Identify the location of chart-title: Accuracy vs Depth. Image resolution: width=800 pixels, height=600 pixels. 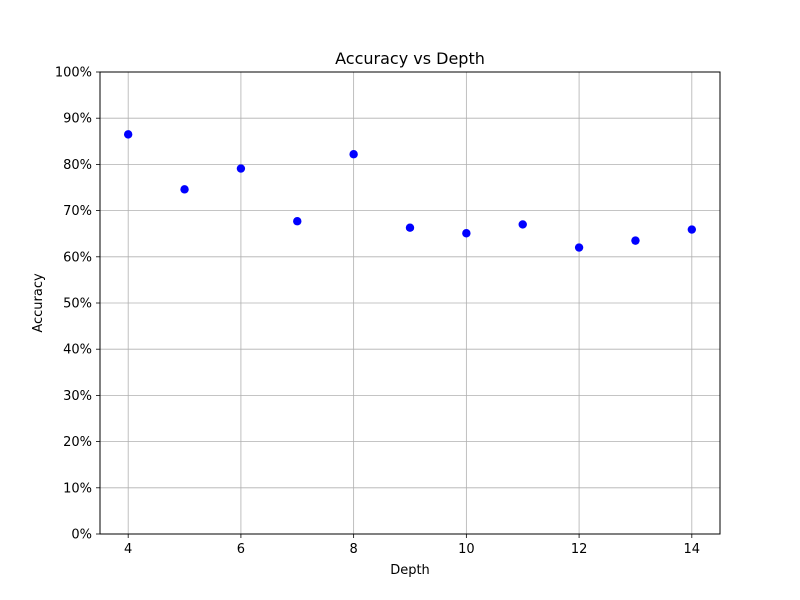
(410, 58).